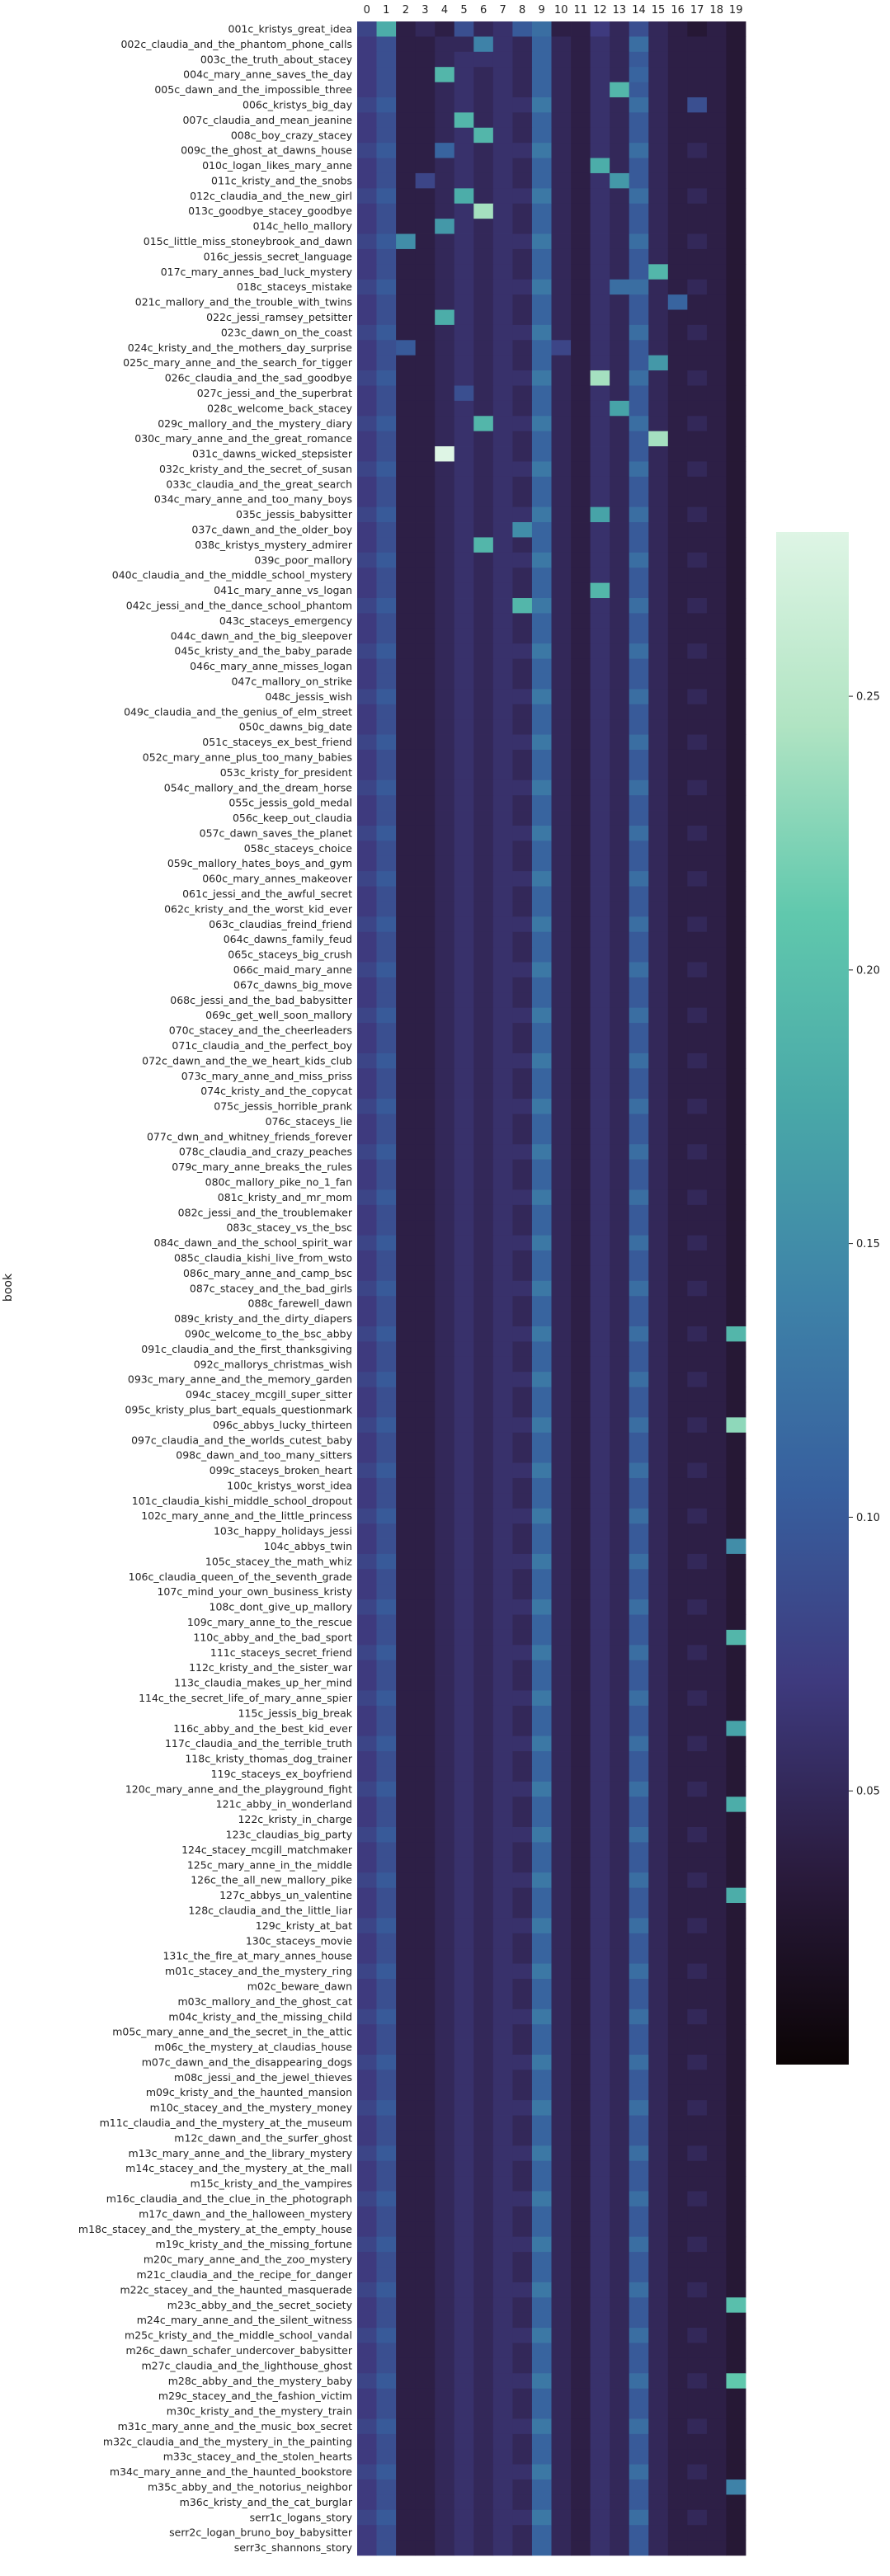 The image size is (890, 2576). What do you see at coordinates (277, 165) in the screenshot?
I see `row-label: 010c_logan_likes_mary_anne` at bounding box center [277, 165].